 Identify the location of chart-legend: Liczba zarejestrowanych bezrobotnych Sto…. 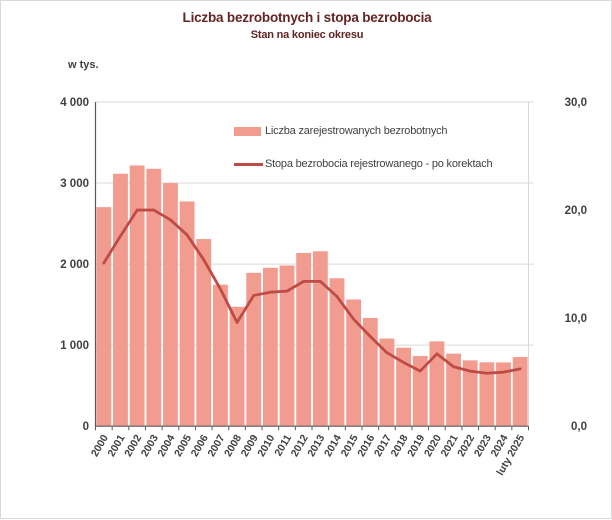
(363, 158).